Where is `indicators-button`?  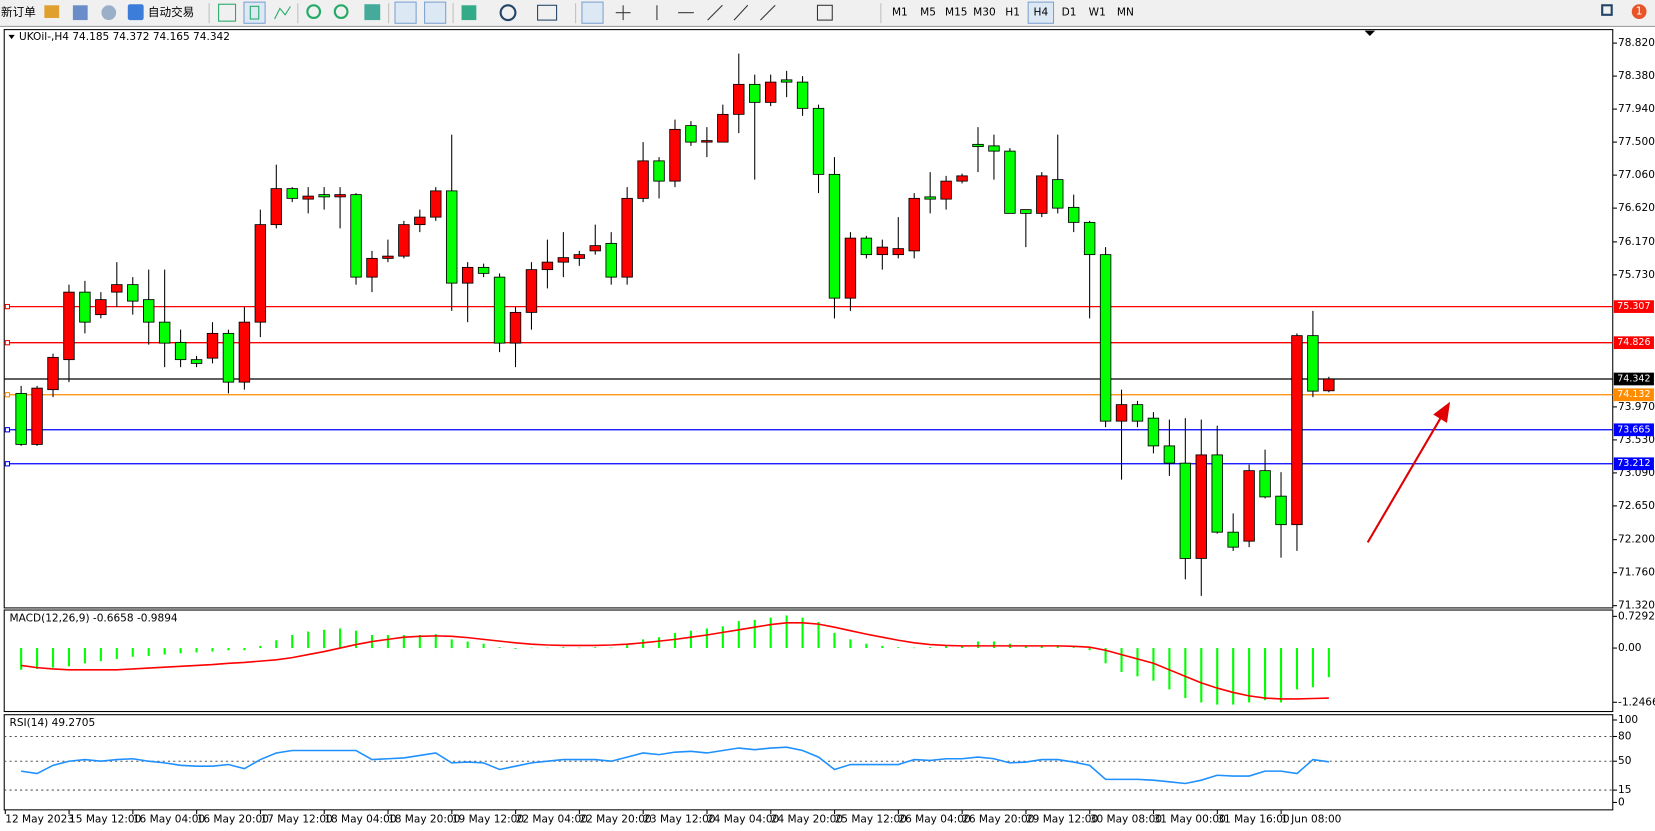
indicators-button is located at coordinates (469, 13).